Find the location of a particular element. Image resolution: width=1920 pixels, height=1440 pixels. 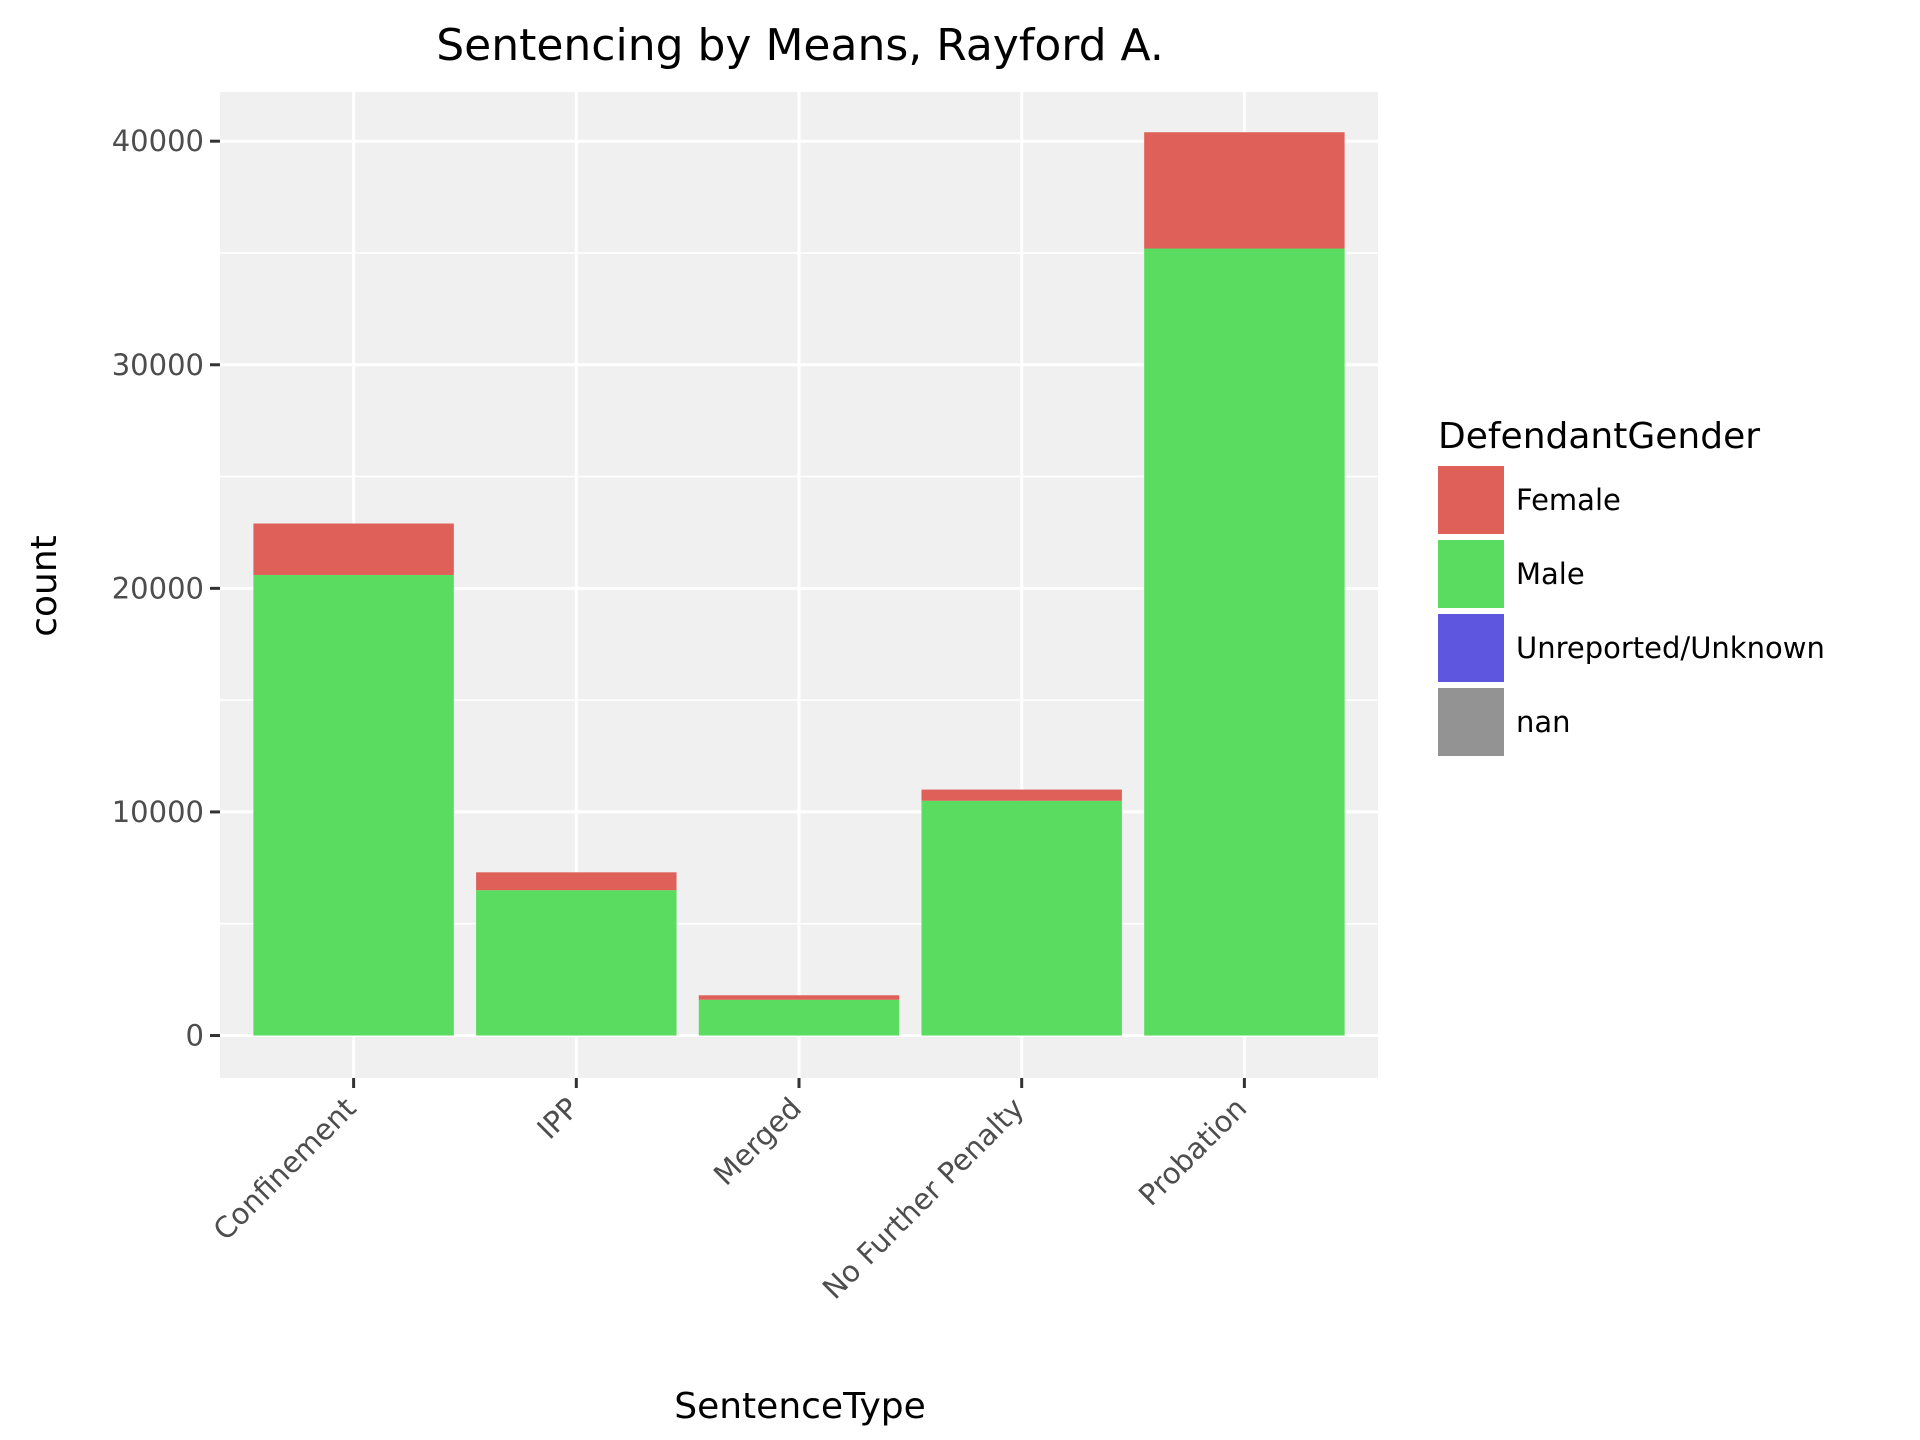

y-tick-label: 30000 is located at coordinates (158, 365).